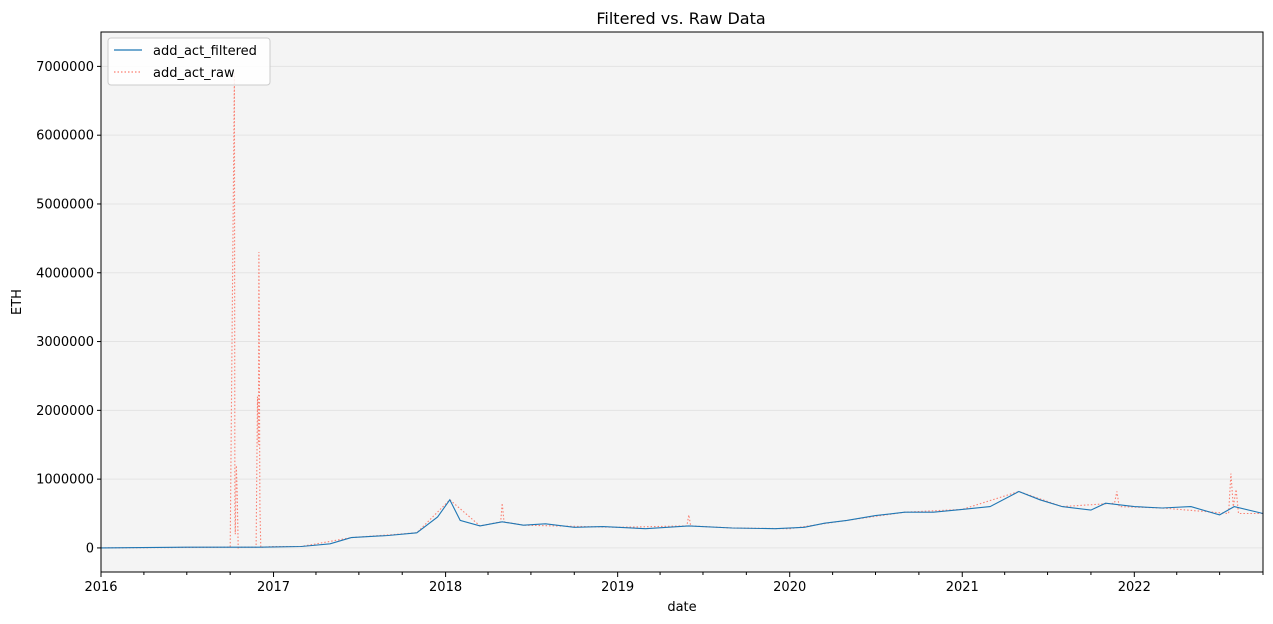  I want to click on legend: add_act_filtered add_act_raw, so click(189, 61).